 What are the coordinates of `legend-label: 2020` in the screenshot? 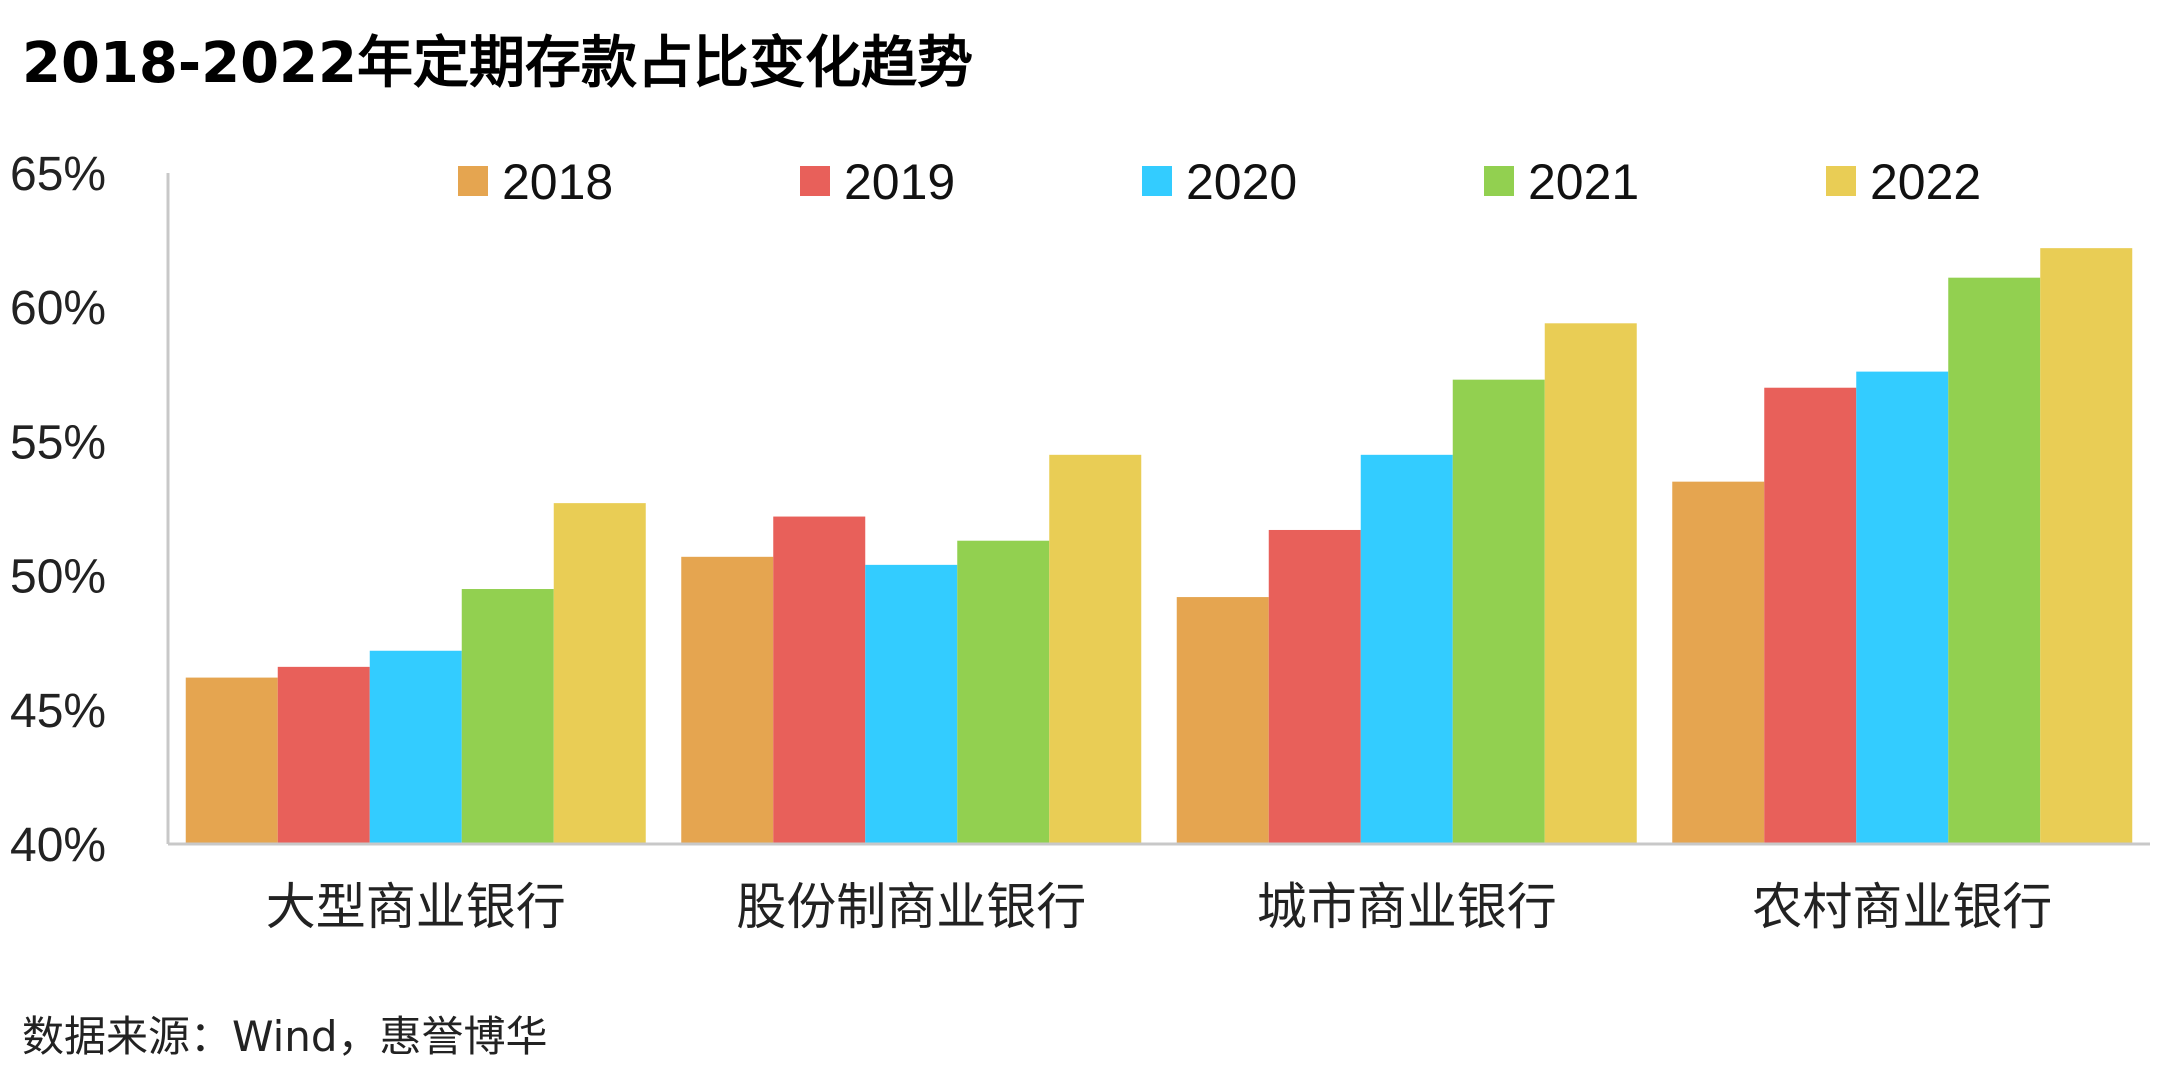 It's located at (1241, 182).